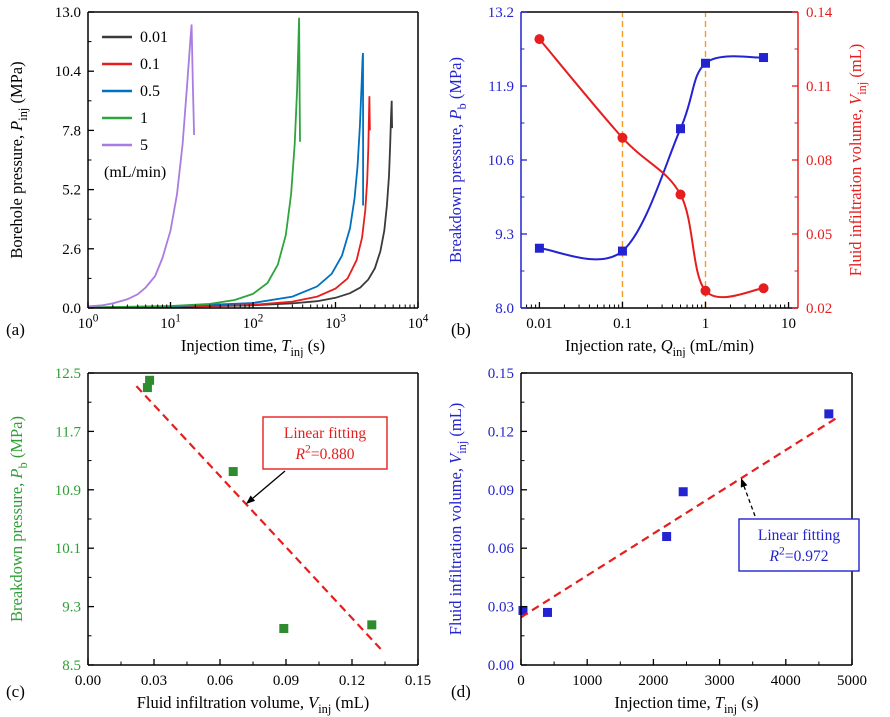 The height and width of the screenshot is (717, 890). What do you see at coordinates (857, 160) in the screenshot?
I see `y2-axis-title: Fluid infiltration volume, Vinj (mL)` at bounding box center [857, 160].